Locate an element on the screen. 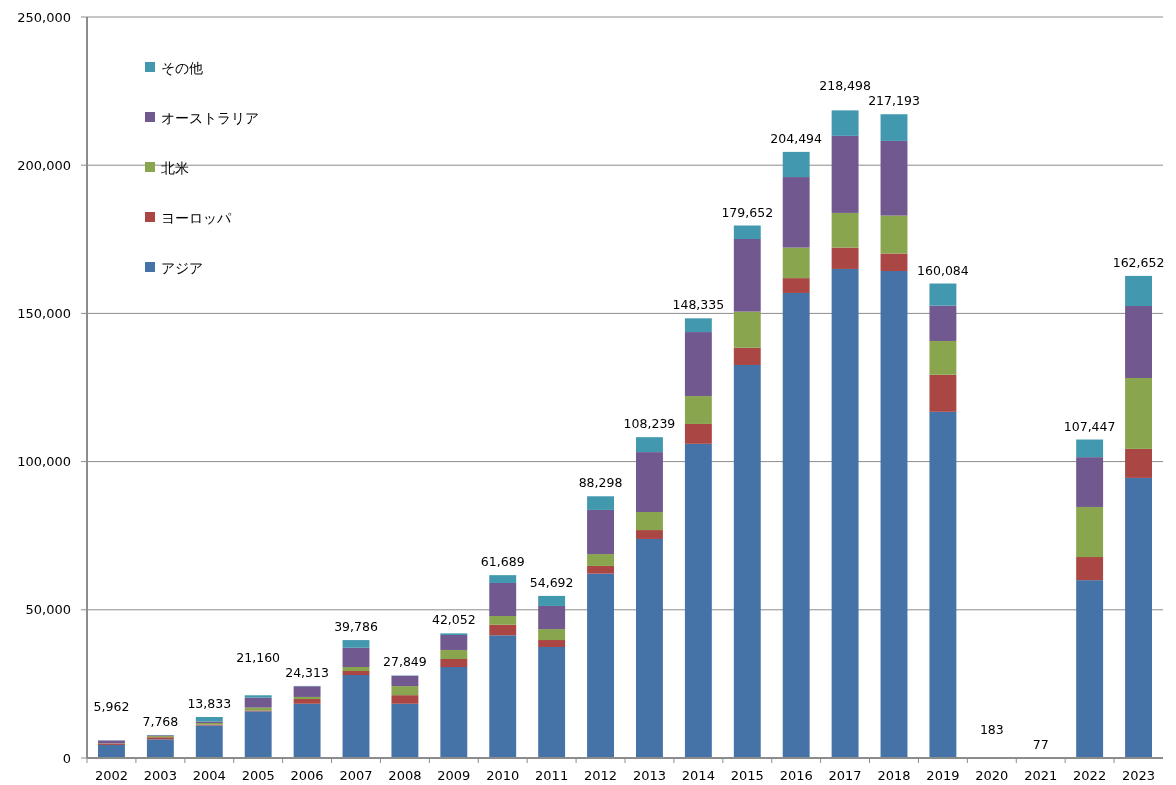  total-label: 108,239 is located at coordinates (649, 424).